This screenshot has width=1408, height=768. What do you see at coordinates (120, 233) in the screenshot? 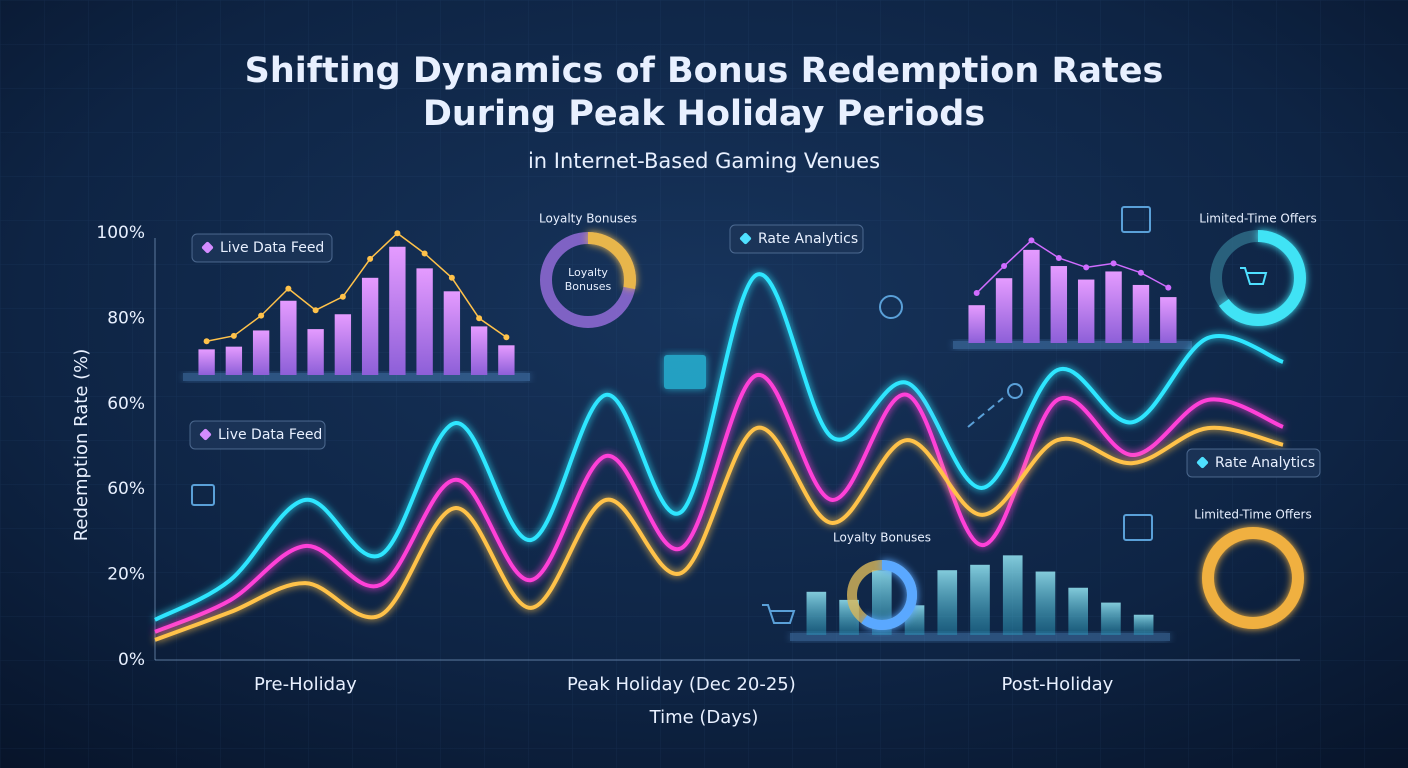
I see `y-tick-label: 100%` at bounding box center [120, 233].